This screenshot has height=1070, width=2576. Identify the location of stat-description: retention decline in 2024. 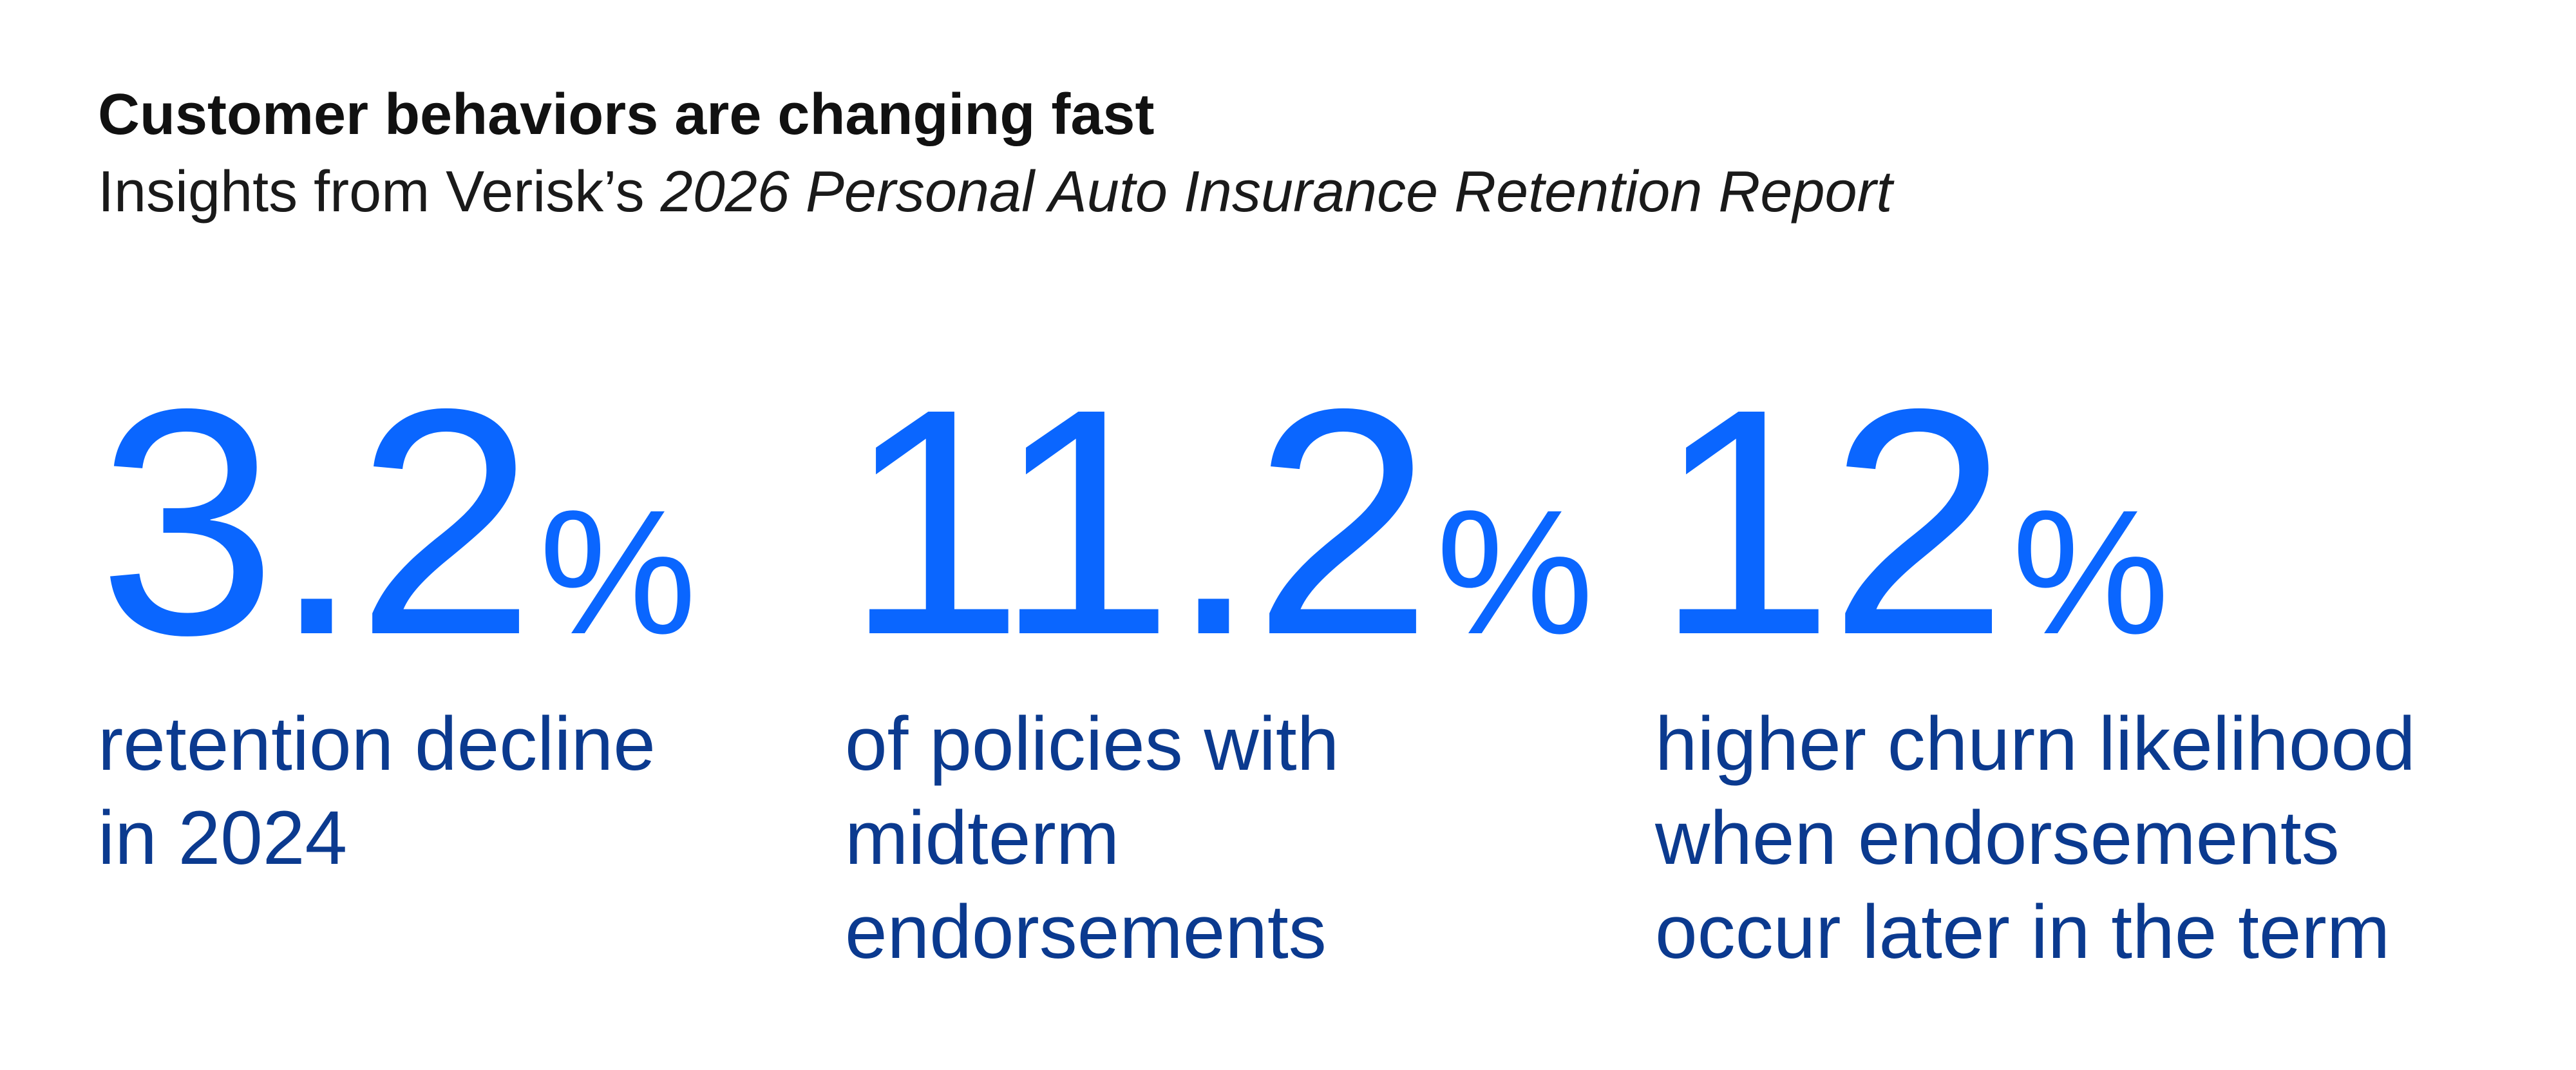
(398, 791).